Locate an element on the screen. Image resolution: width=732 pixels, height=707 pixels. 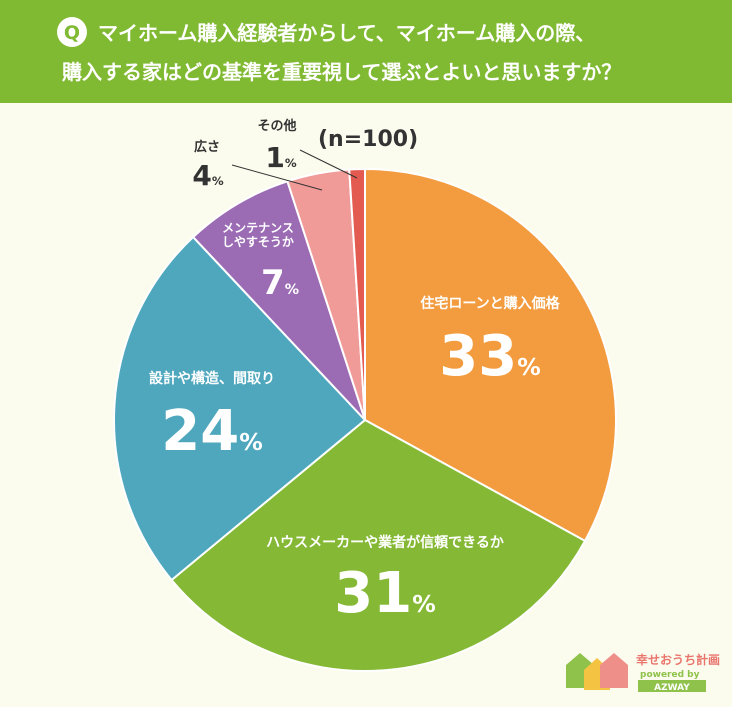
value-label: 33% is located at coordinates (490, 356).